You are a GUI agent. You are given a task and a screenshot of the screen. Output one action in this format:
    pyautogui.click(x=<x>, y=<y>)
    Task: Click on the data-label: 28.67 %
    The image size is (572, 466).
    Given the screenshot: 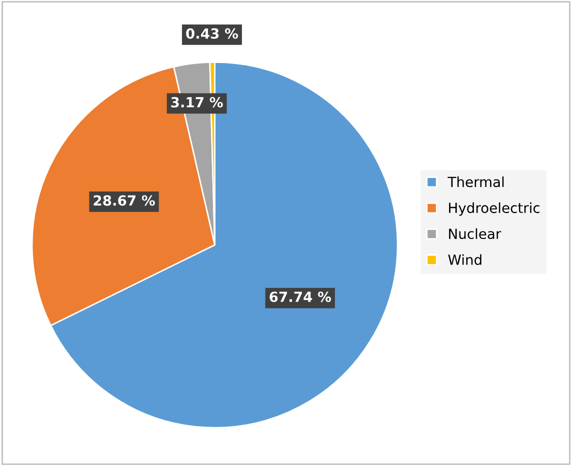 What is the action you would take?
    pyautogui.click(x=124, y=200)
    